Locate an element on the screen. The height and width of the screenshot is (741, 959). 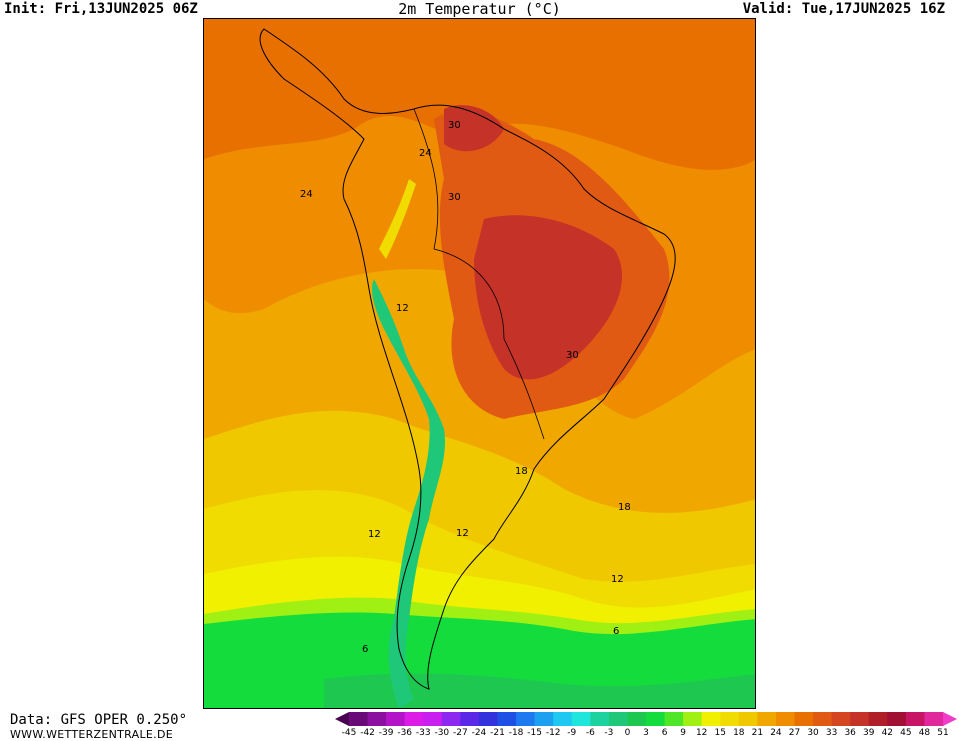
website-credit: WWW.WETTERZENTRALE.DE is located at coordinates (91, 734).